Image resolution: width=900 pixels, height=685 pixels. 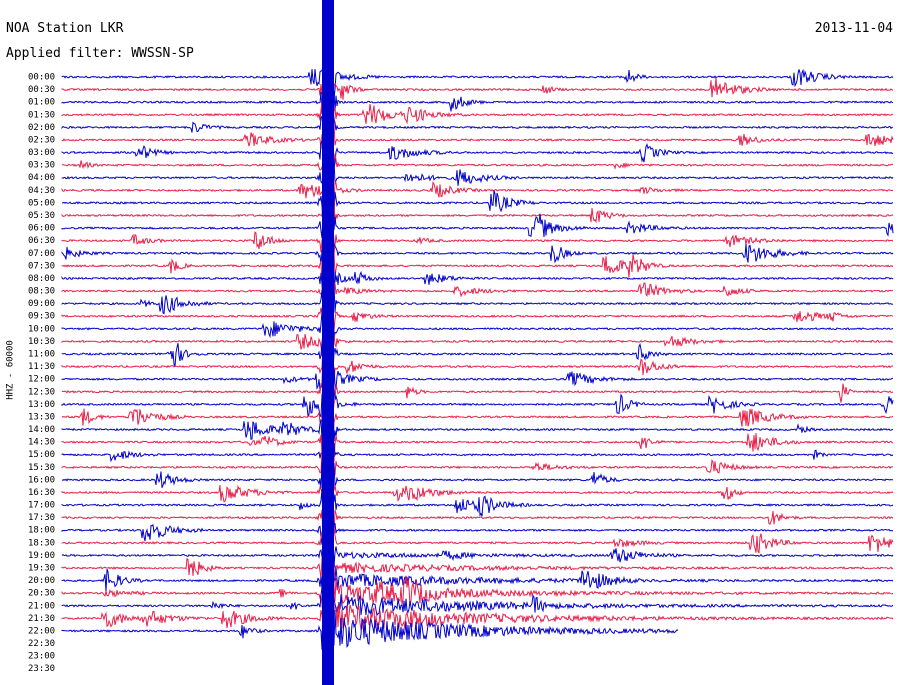 I want to click on row-label: 11:00, so click(x=41, y=354).